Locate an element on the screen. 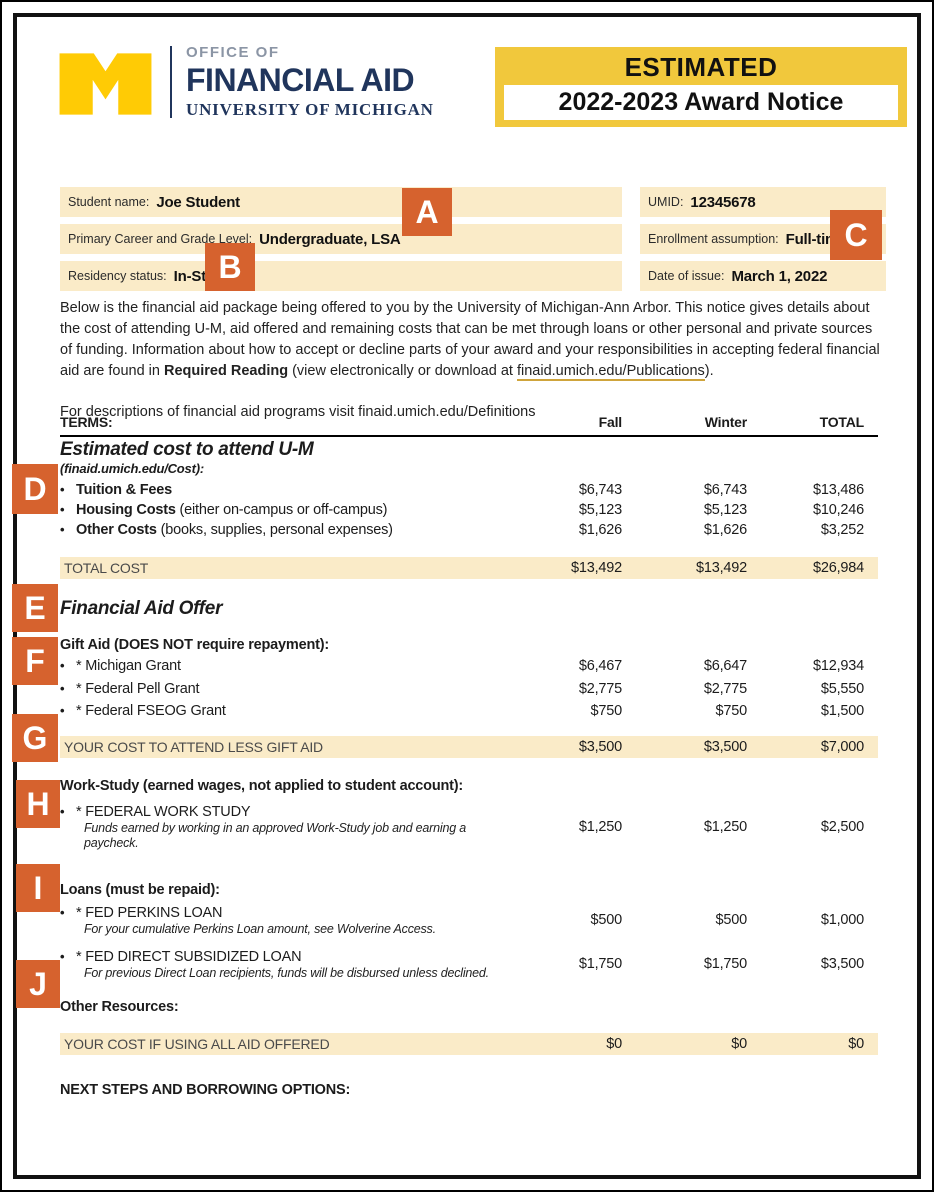 The height and width of the screenshot is (1192, 934). student-name-value: Joe Student is located at coordinates (198, 202).